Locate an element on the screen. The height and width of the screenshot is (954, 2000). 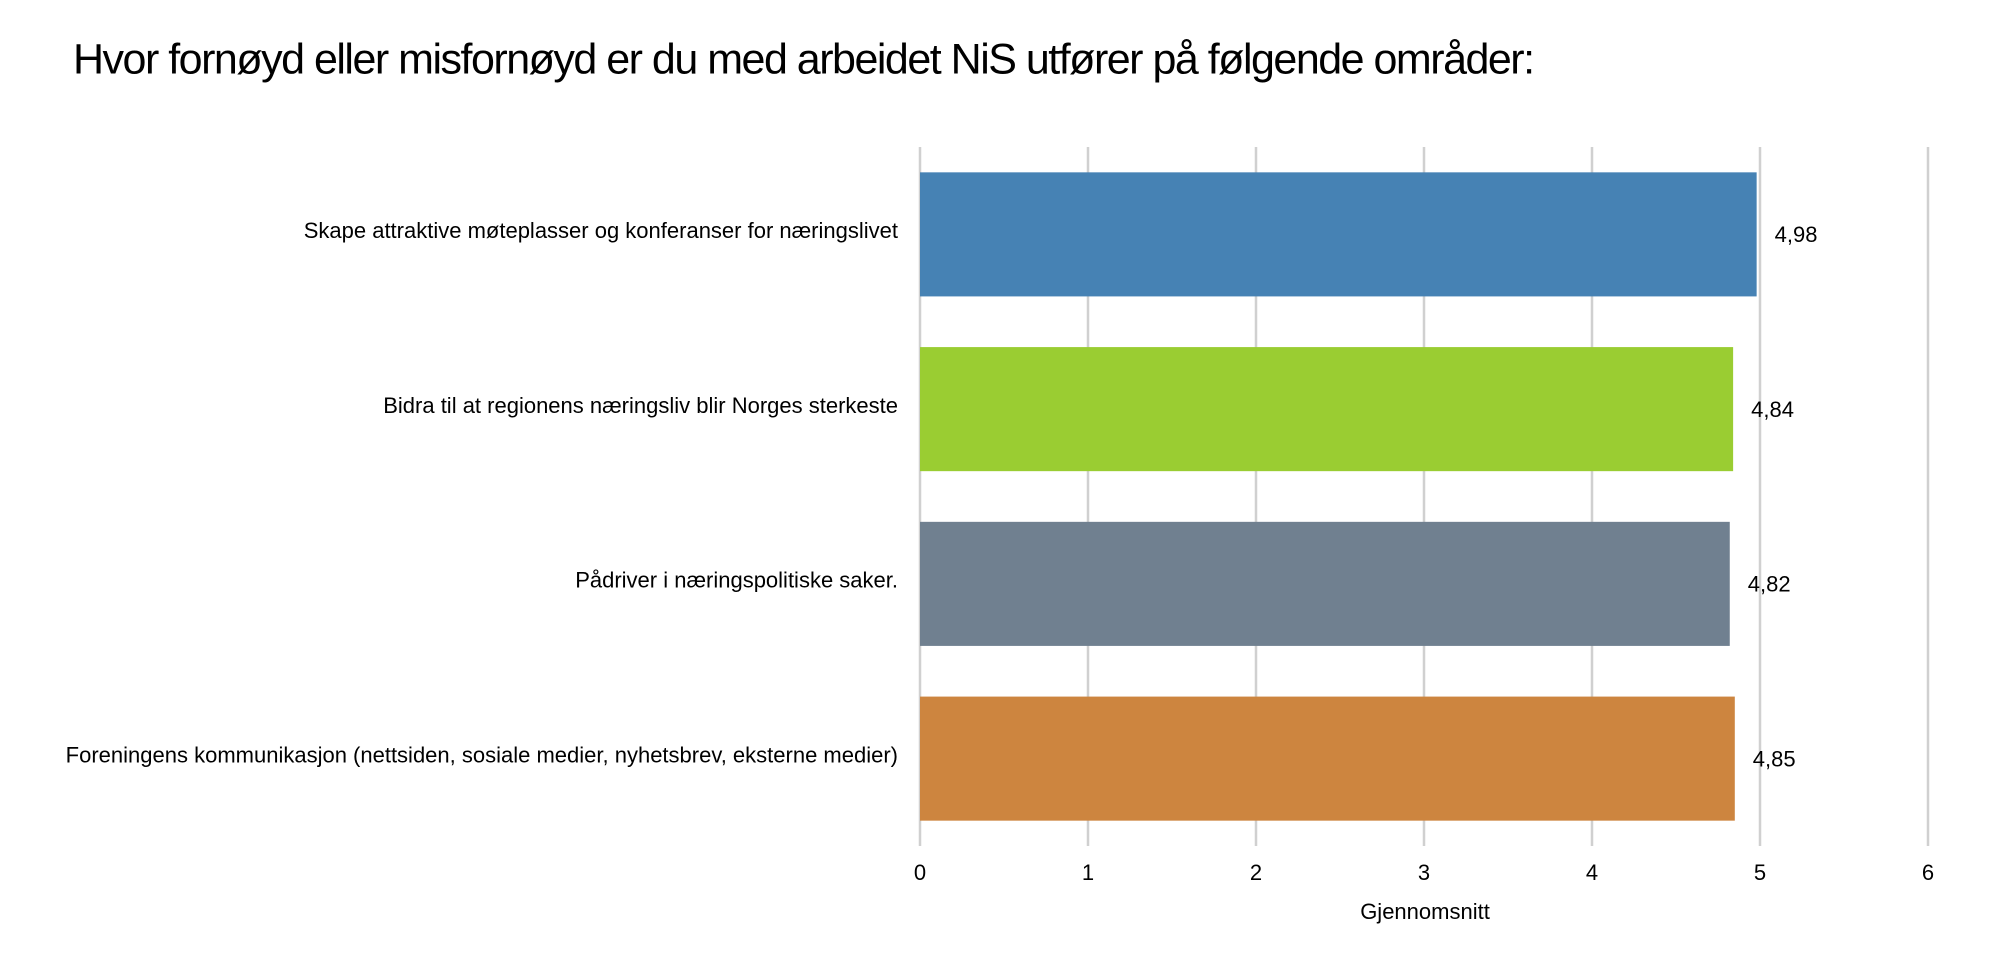
x-axis-label: Gjennomsnitt is located at coordinates (1425, 911).